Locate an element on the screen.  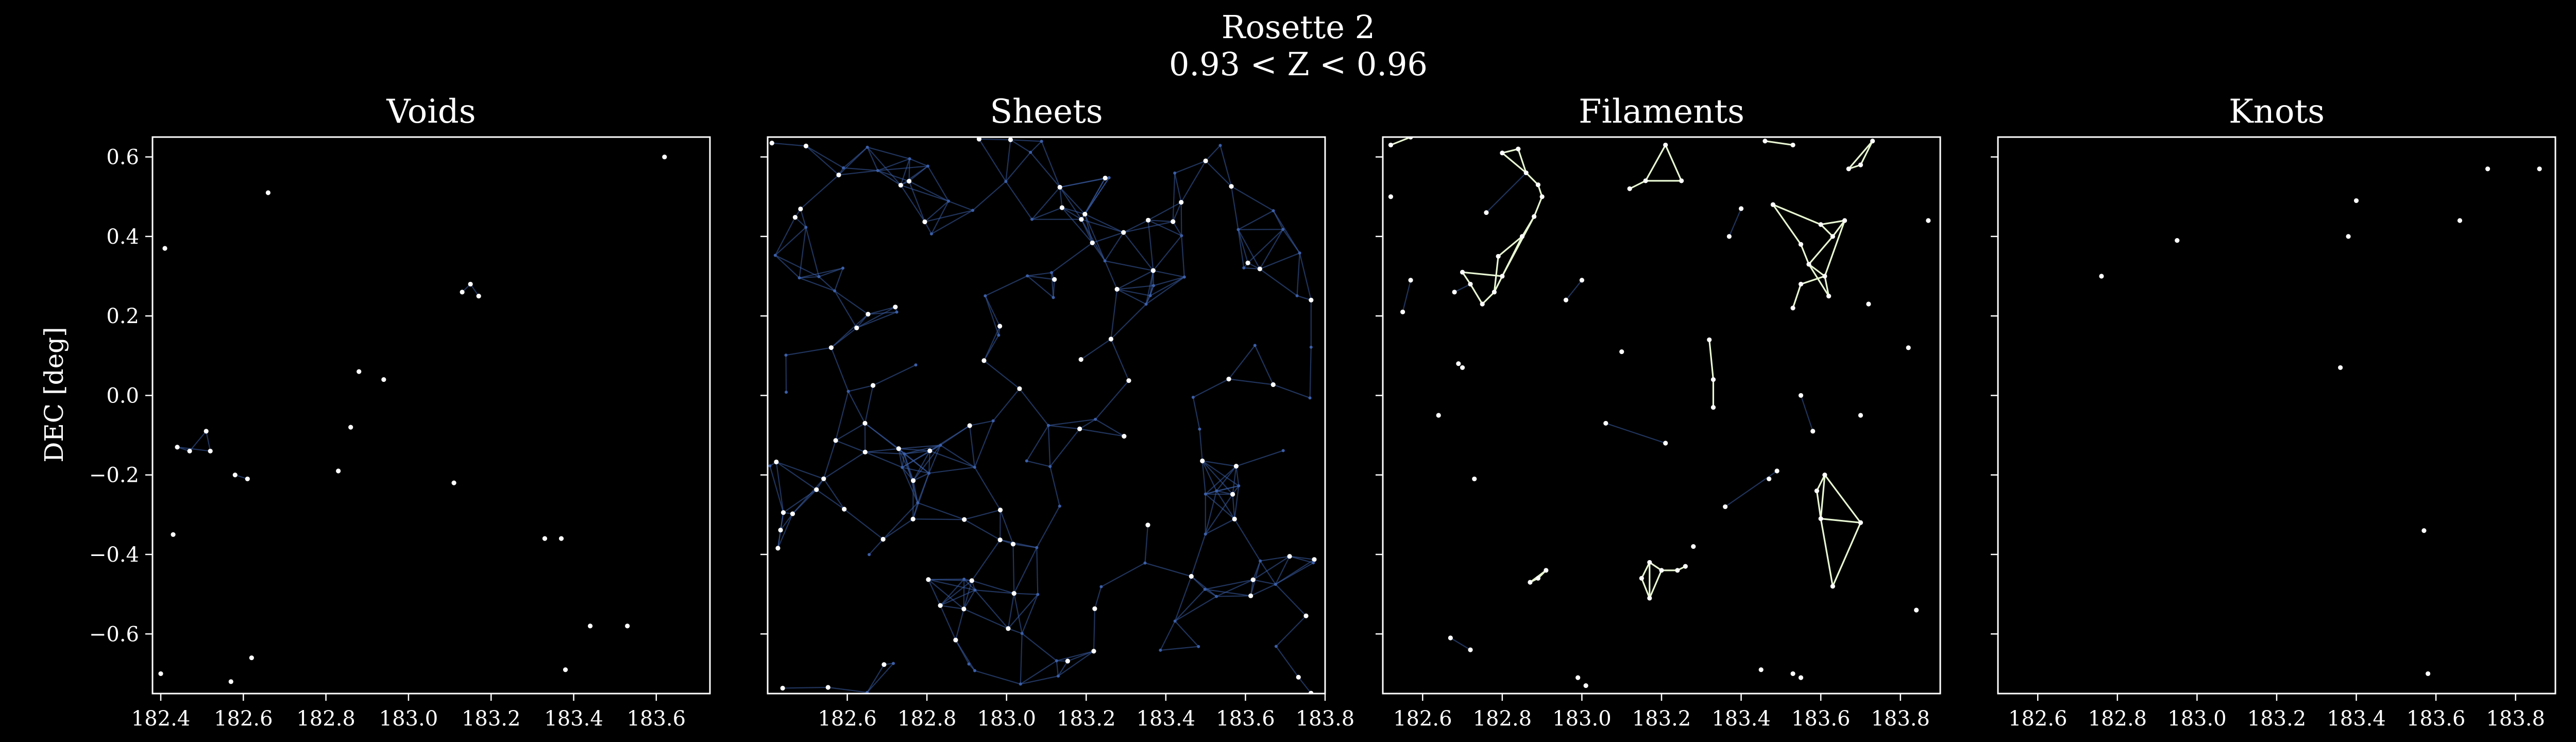
y-tick-label: −0.2 is located at coordinates (114, 475).